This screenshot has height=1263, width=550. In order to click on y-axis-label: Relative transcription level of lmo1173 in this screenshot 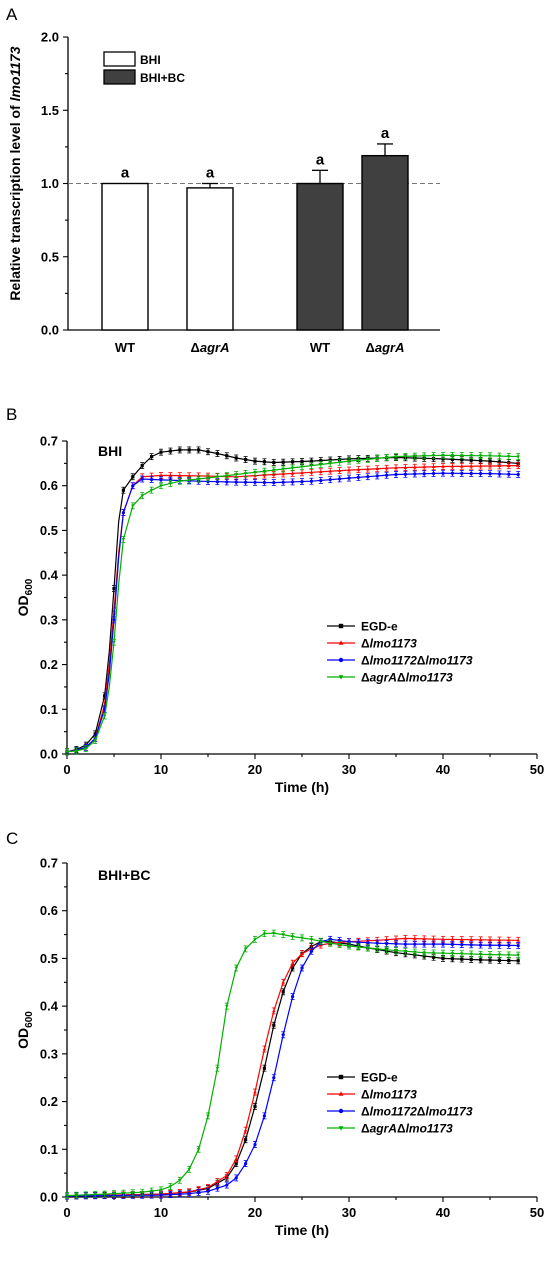, I will do `click(15, 173)`.